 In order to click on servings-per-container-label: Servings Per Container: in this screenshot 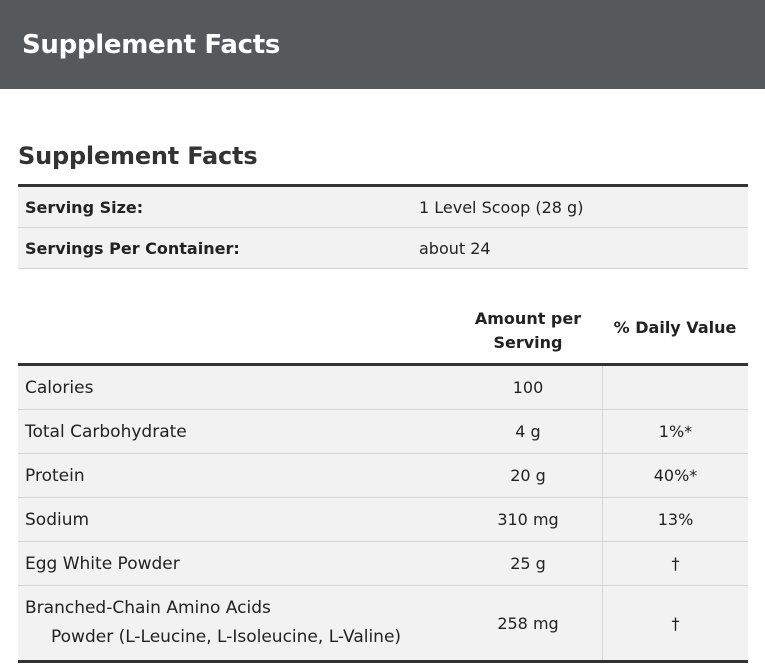, I will do `click(132, 248)`.